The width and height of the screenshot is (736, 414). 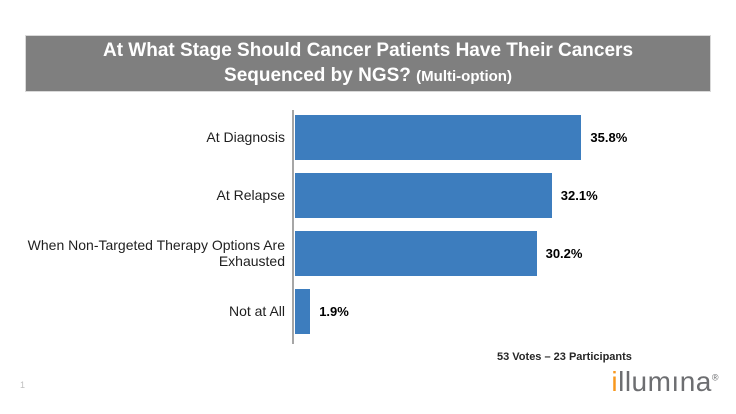 I want to click on logo-rest: llumına, so click(x=665, y=381).